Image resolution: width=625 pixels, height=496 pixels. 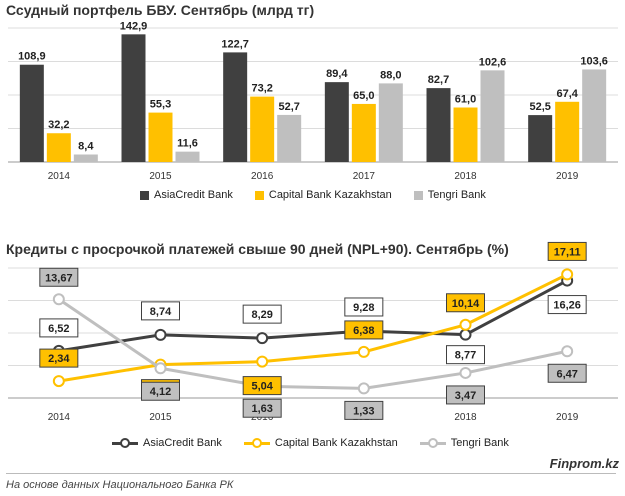 I want to click on line-point-2-2017, so click(x=363, y=388).